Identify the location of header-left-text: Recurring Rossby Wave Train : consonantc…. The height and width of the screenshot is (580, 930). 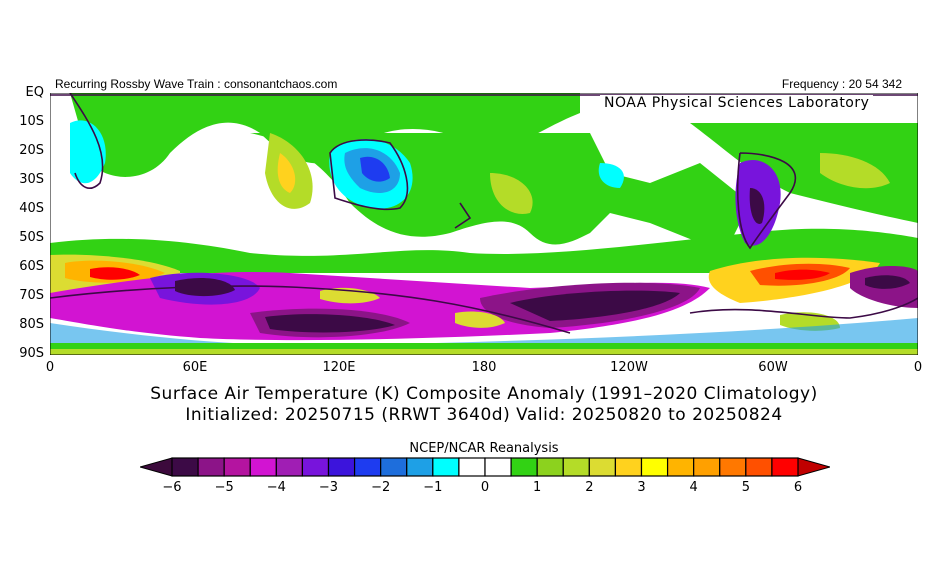
(196, 84).